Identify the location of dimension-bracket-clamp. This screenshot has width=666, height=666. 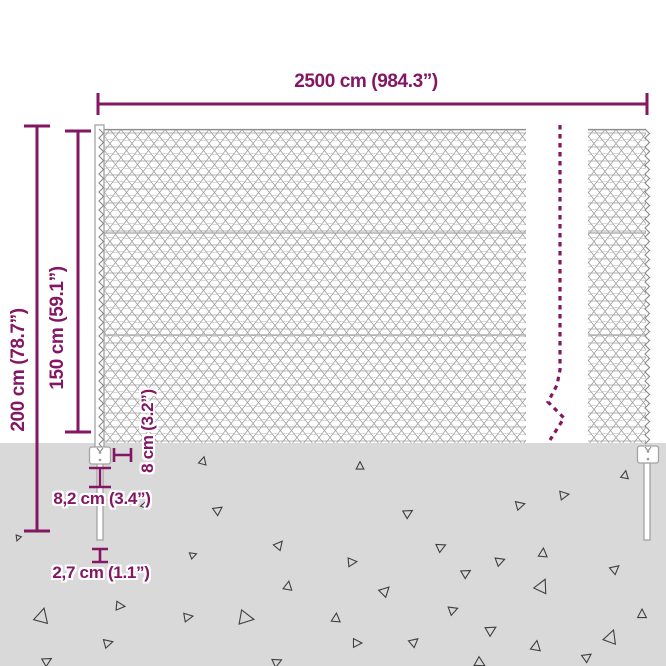
(122, 455).